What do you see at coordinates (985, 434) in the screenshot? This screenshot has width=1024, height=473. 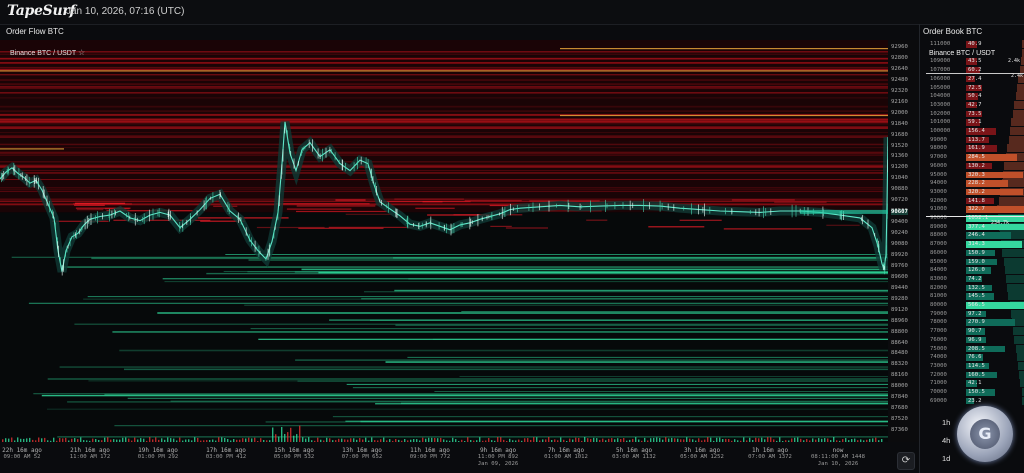 I see `brand-badge: G` at bounding box center [985, 434].